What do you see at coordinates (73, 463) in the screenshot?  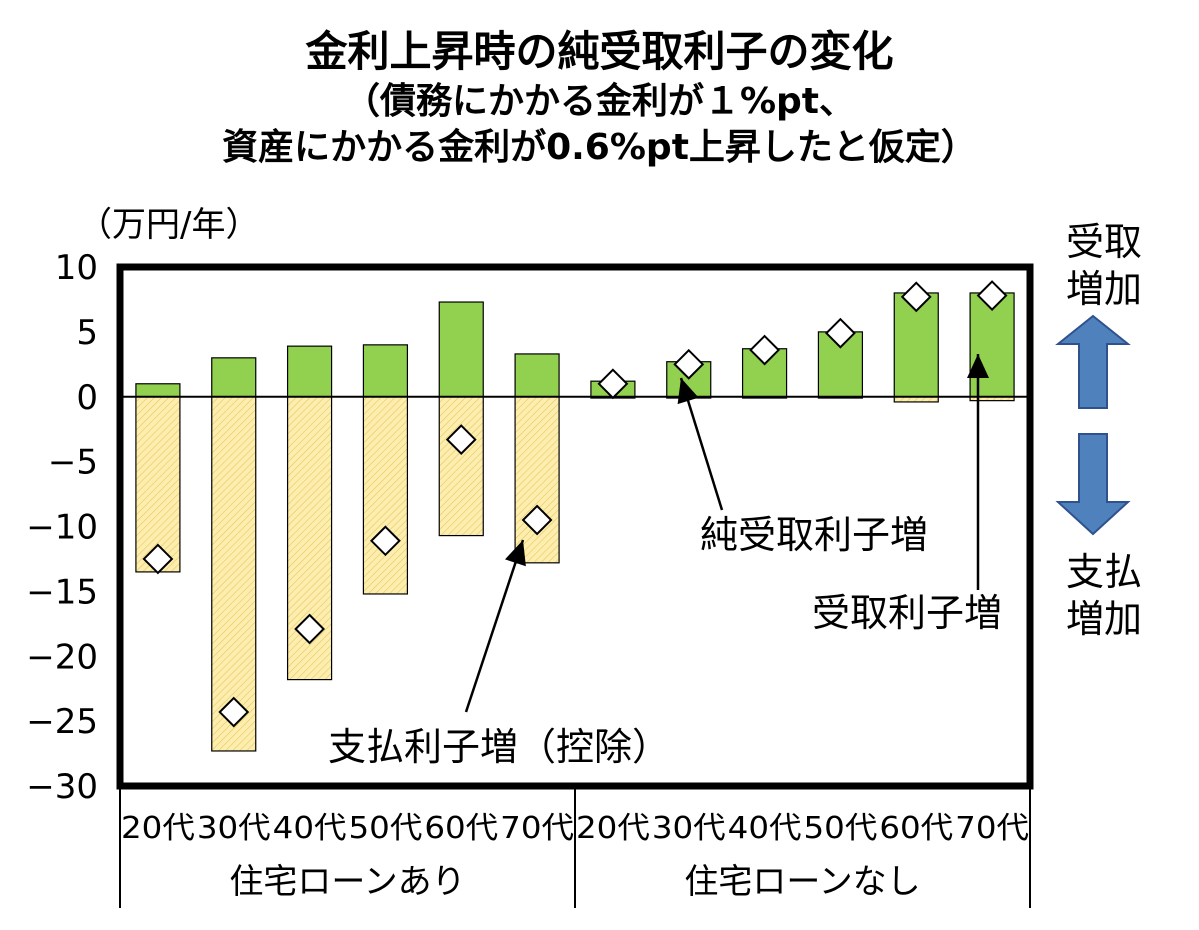 I see `y-tick-label: −5` at bounding box center [73, 463].